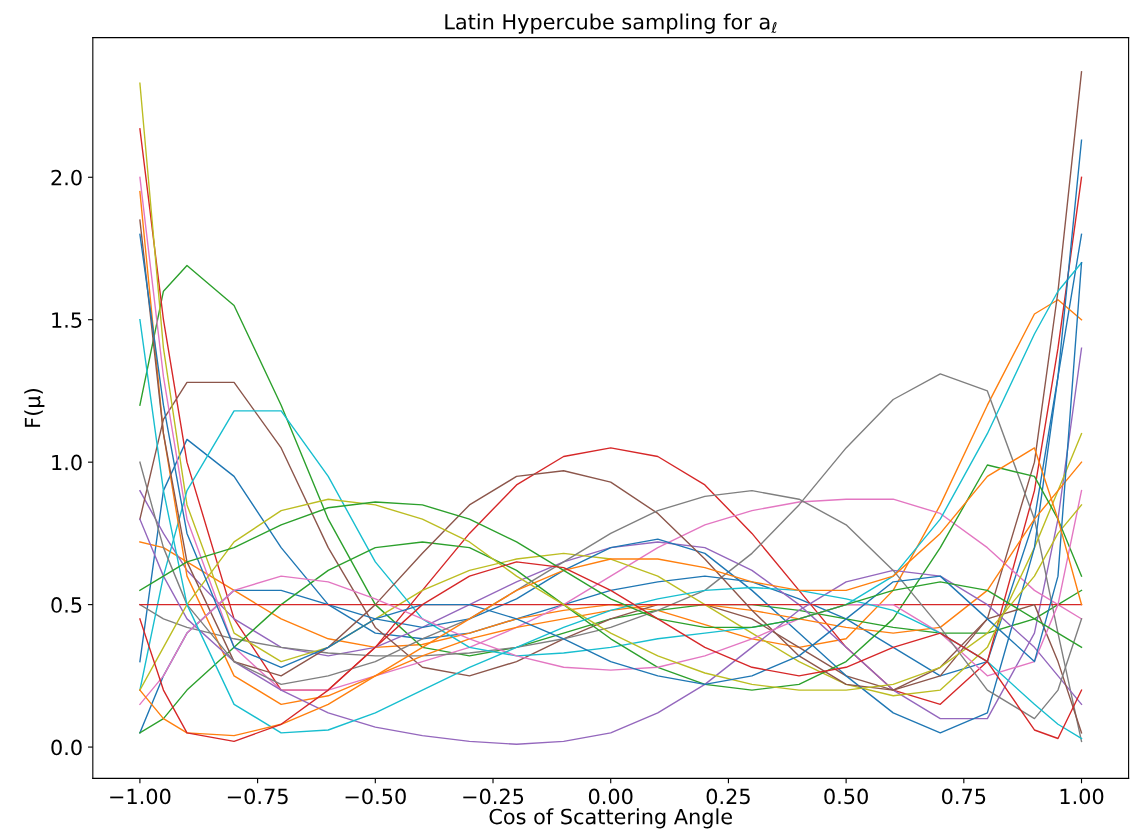  What do you see at coordinates (66, 177) in the screenshot?
I see `y-tick-label: 2.0` at bounding box center [66, 177].